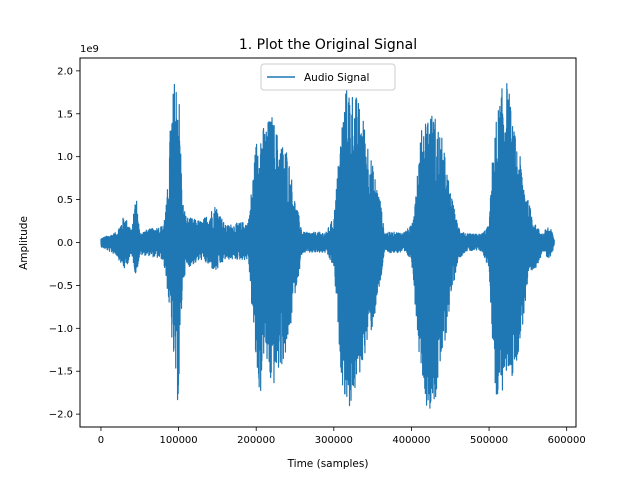 The width and height of the screenshot is (640, 480). What do you see at coordinates (336, 78) in the screenshot?
I see `legend-label: Audio Signal` at bounding box center [336, 78].